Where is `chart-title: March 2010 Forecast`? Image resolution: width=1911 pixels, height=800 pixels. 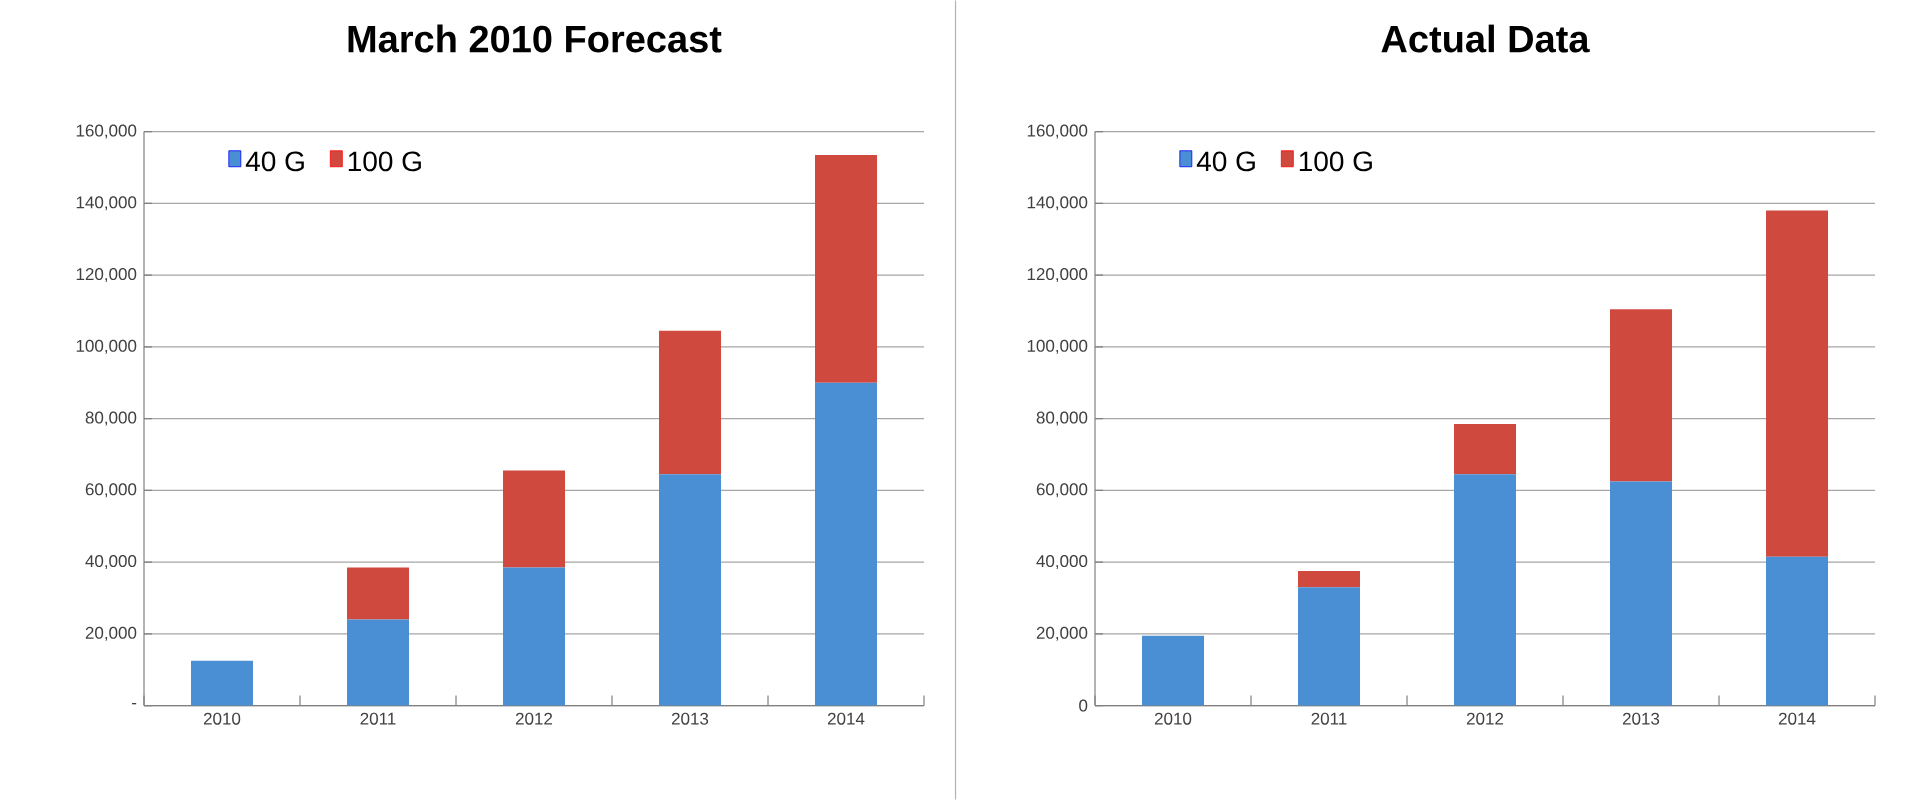
chart-title: March 2010 Forecast is located at coordinates (535, 38).